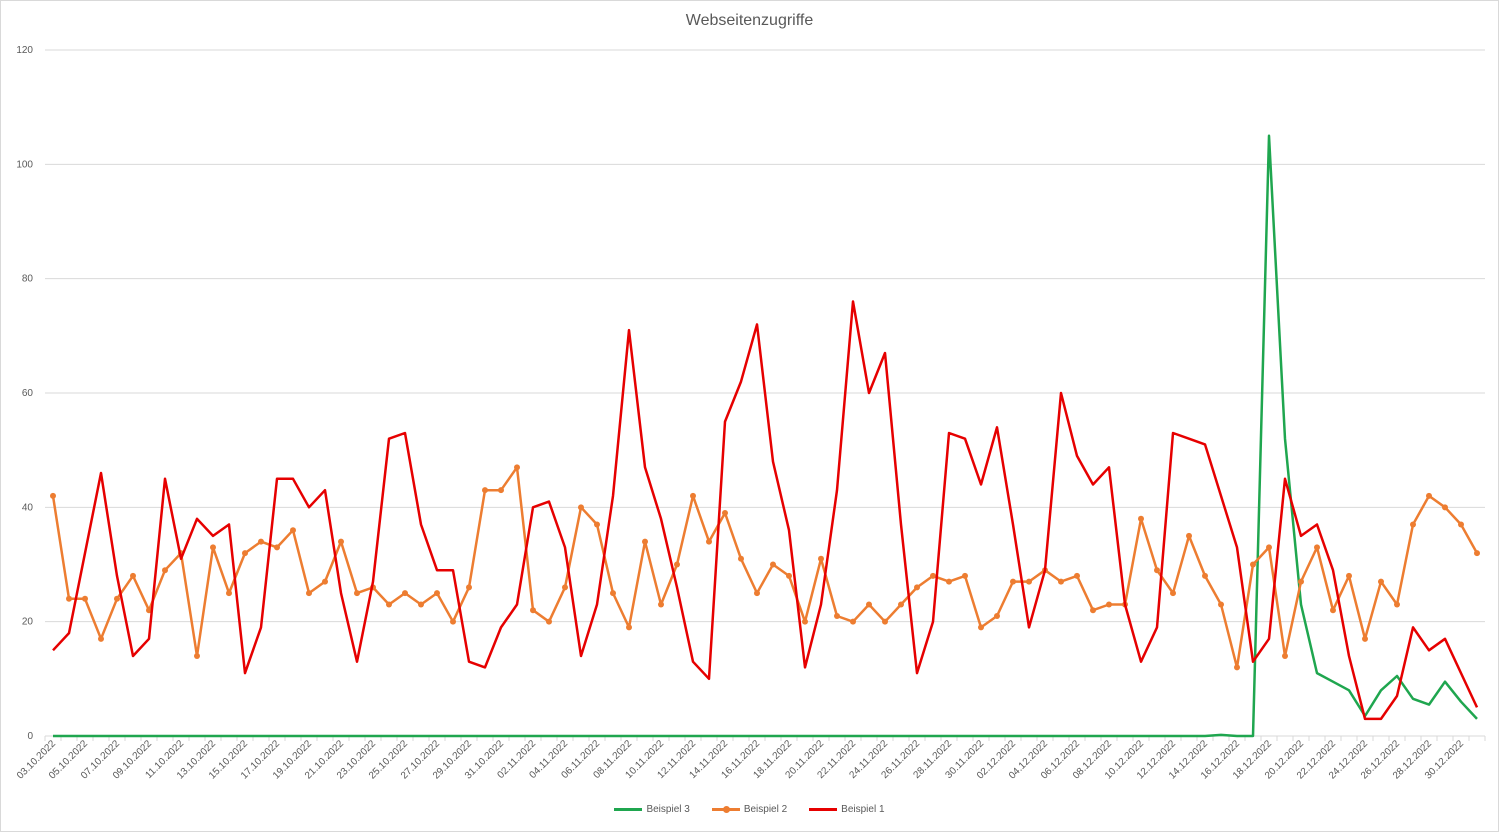 Image resolution: width=1499 pixels, height=832 pixels. I want to click on y-tick-label: 0, so click(30, 736).